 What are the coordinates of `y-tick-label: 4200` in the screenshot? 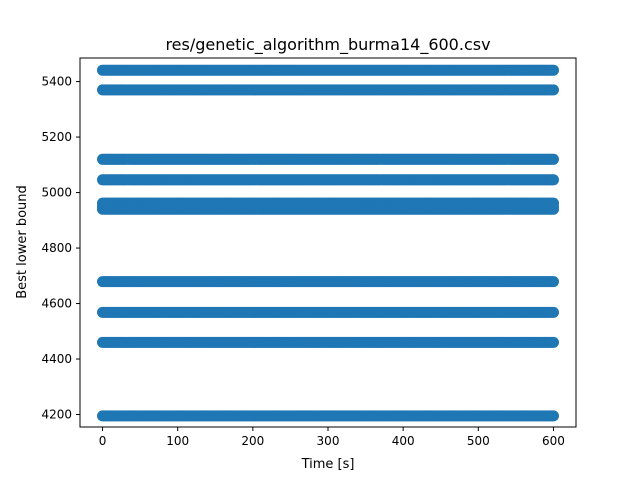 It's located at (56, 415).